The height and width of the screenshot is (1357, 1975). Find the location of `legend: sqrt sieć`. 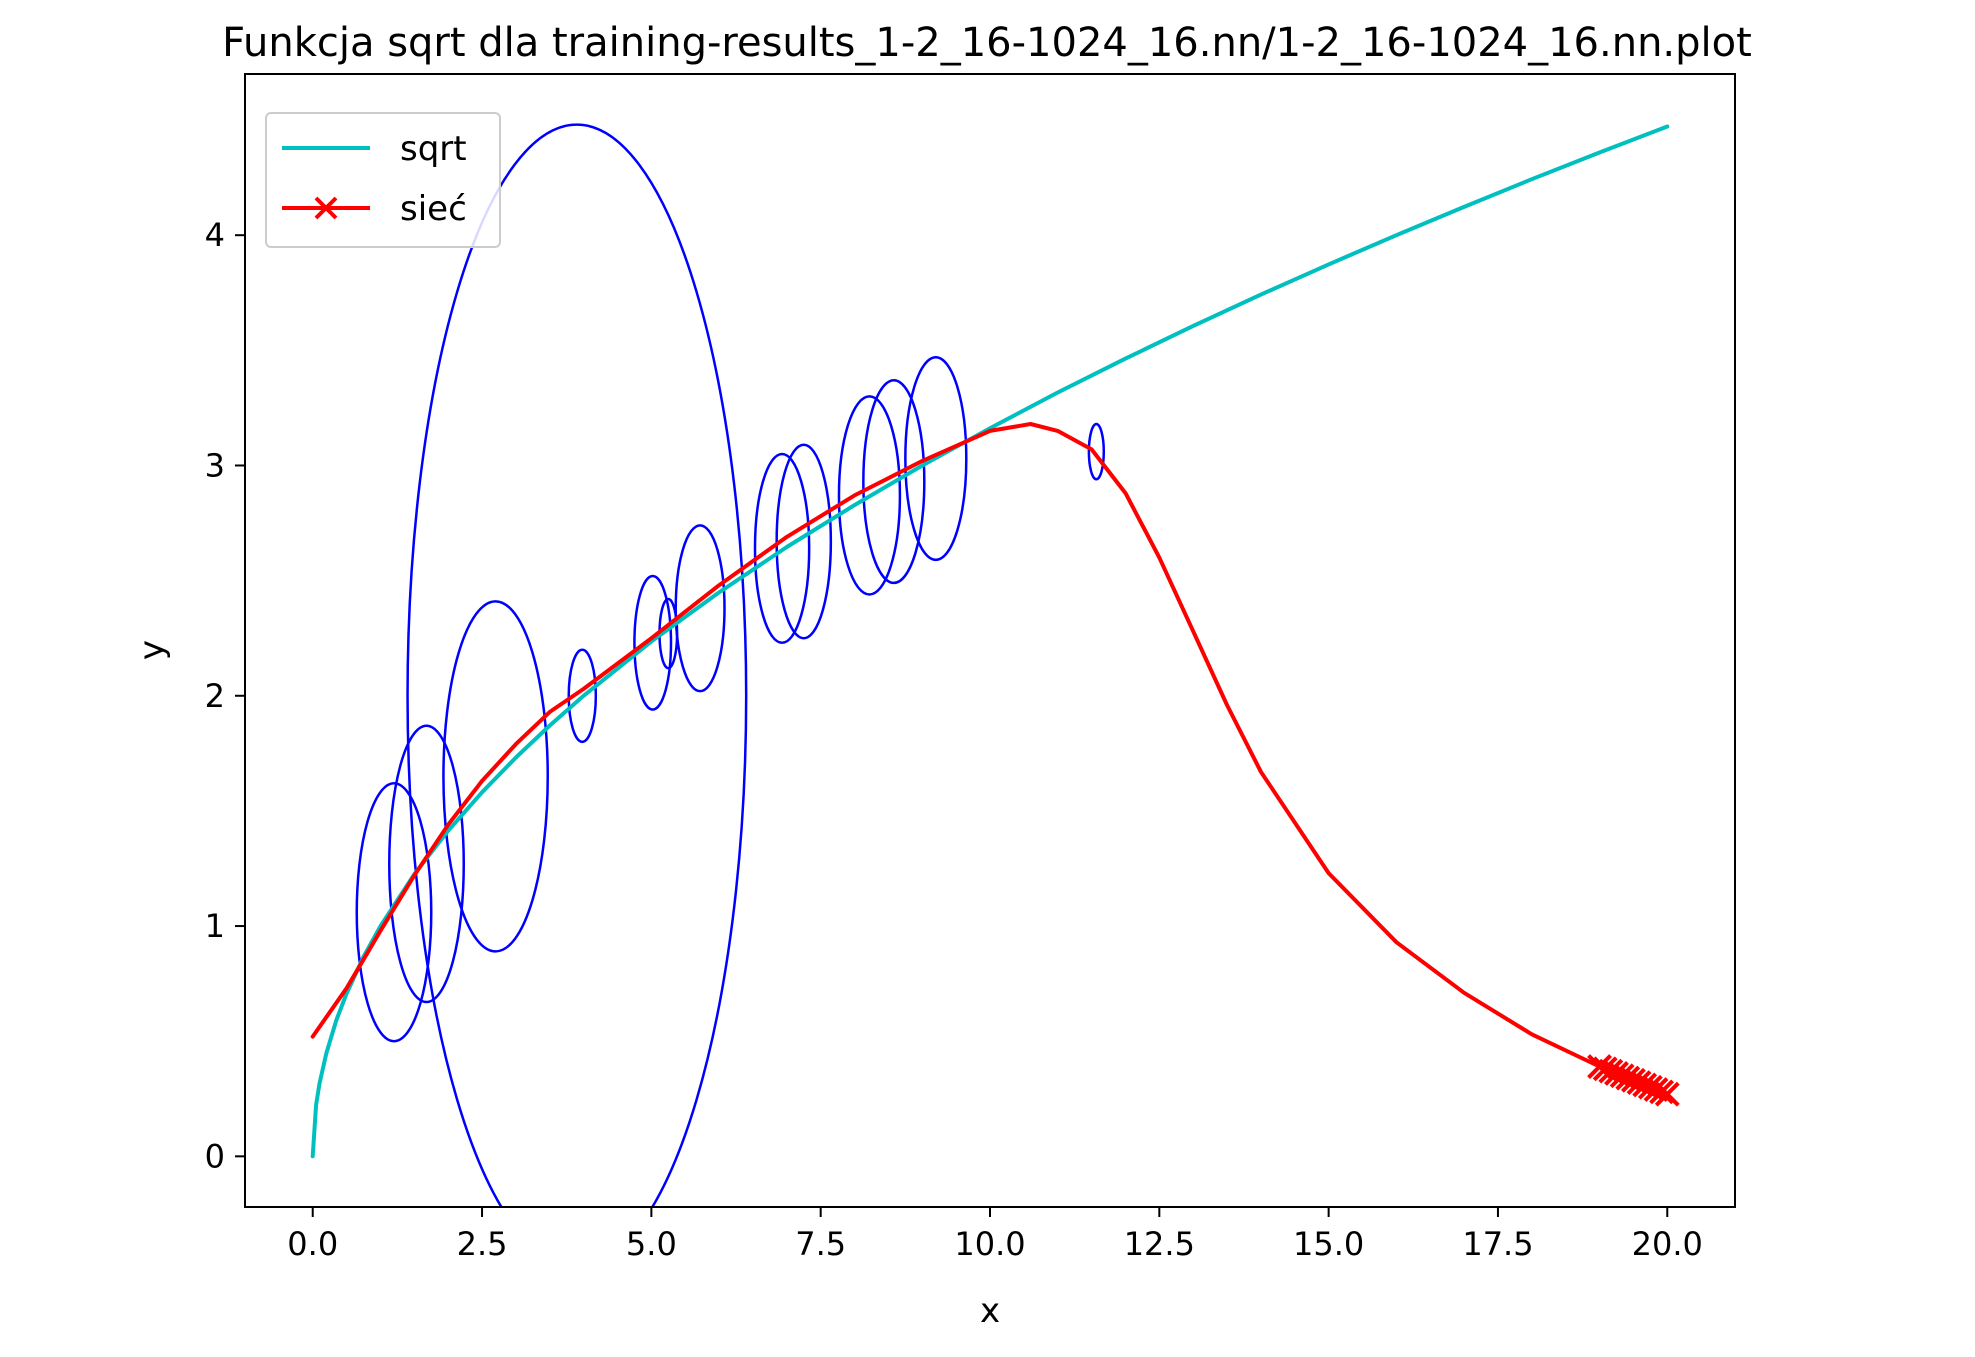

legend: sqrt sieć is located at coordinates (383, 180).